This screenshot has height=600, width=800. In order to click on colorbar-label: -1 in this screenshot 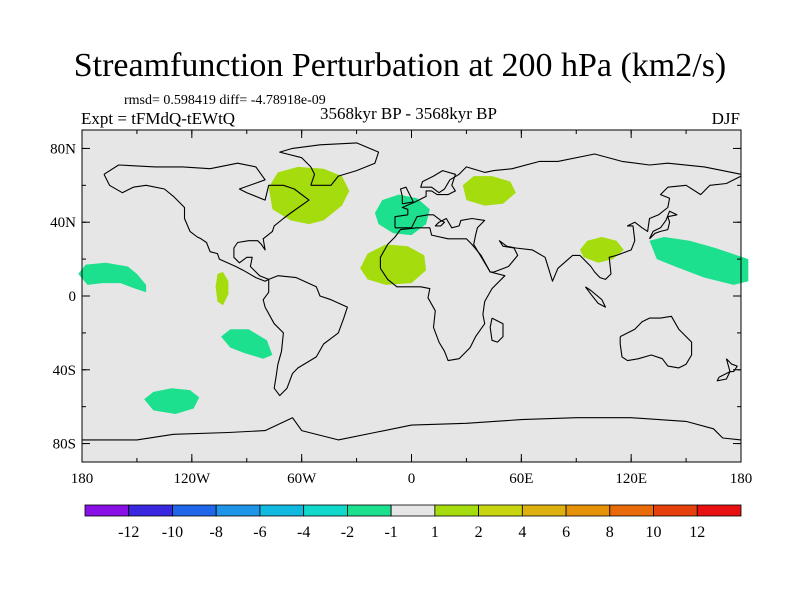, I will do `click(390, 532)`.